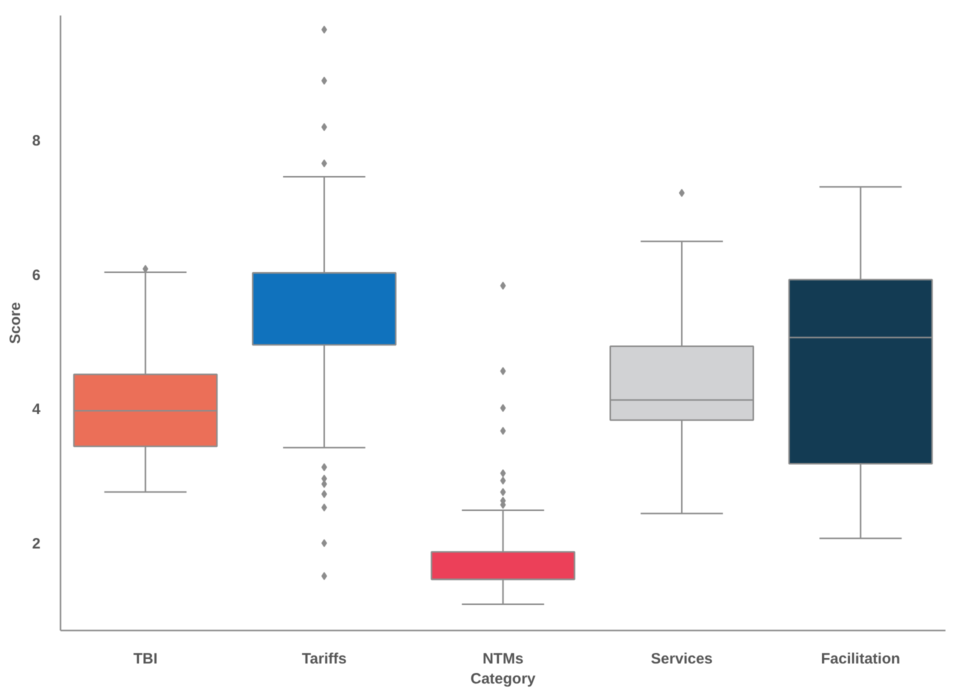 This screenshot has height=700, width=956. What do you see at coordinates (503, 659) in the screenshot?
I see `x-tick-label: NTMs` at bounding box center [503, 659].